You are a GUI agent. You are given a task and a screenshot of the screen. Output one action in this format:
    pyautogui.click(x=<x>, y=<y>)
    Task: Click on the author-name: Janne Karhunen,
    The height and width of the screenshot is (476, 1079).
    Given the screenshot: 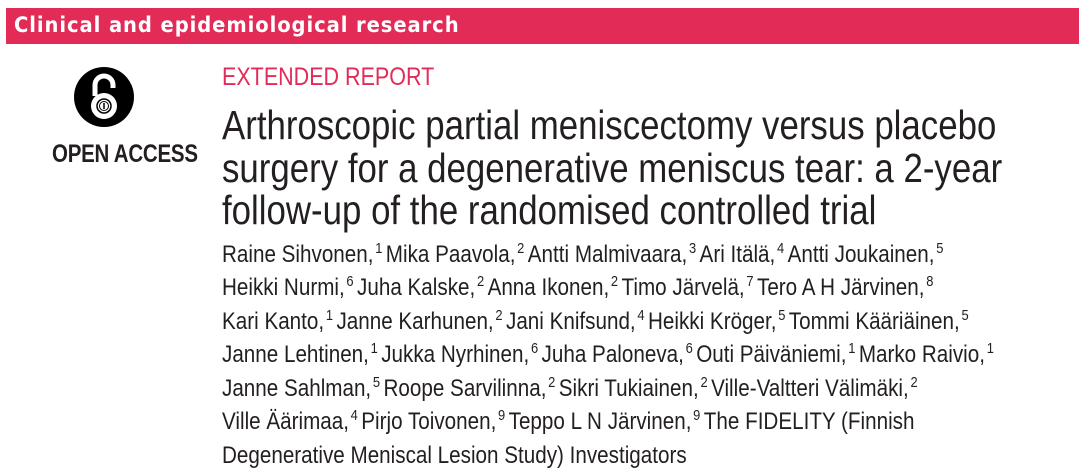 What is the action you would take?
    pyautogui.click(x=415, y=321)
    